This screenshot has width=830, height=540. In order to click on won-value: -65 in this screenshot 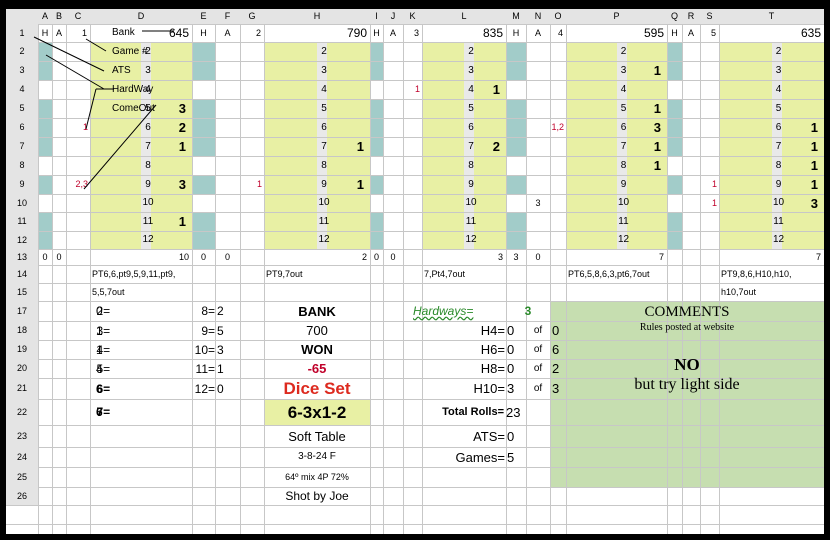, I will do `click(317, 368)`.